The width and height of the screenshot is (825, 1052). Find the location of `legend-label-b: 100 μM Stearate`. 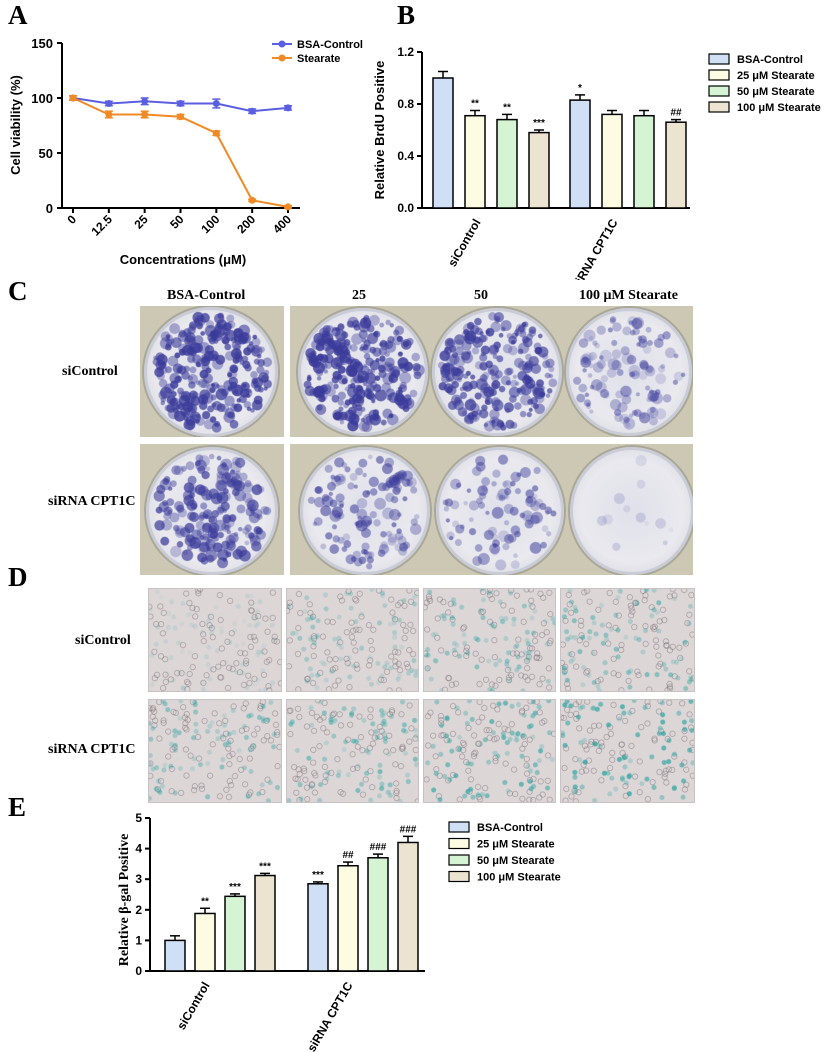

legend-label-b: 100 μM Stearate is located at coordinates (779, 108).